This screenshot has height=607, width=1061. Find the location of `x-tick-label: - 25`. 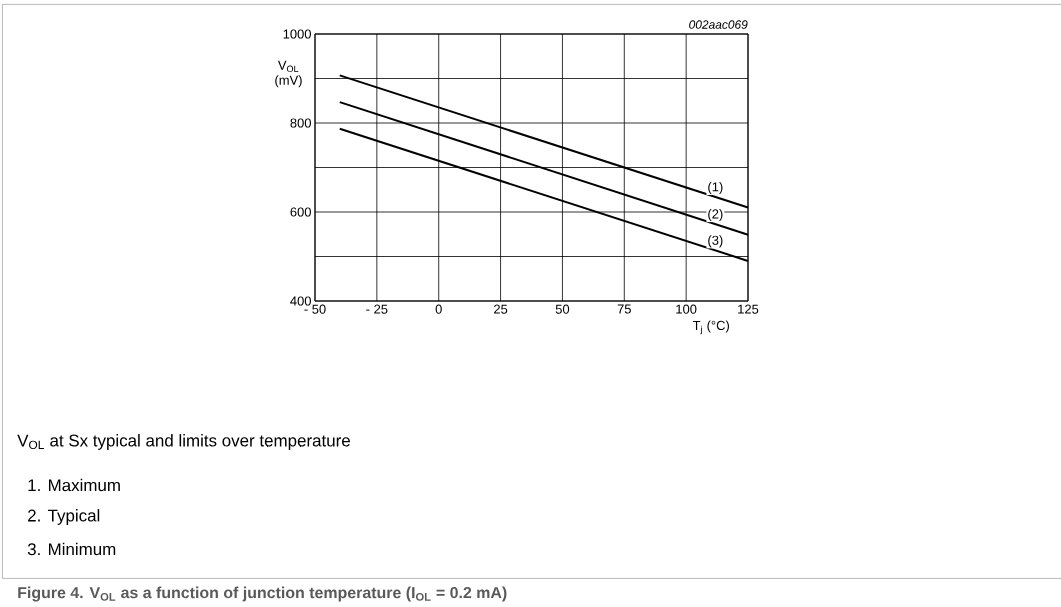

x-tick-label: - 25 is located at coordinates (377, 309).